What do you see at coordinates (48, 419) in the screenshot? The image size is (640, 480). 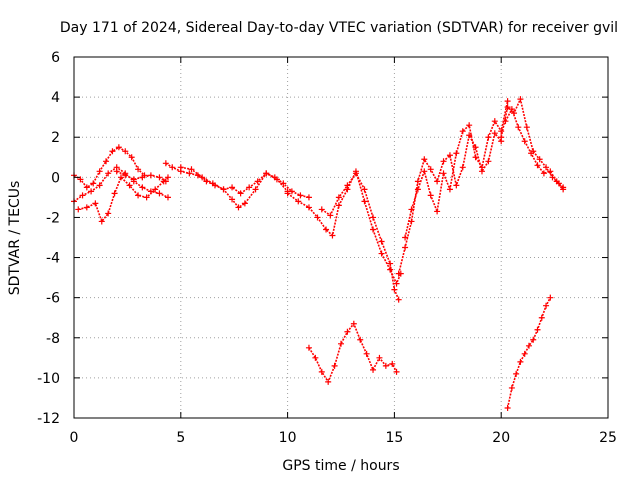 I see `y-tick-label: -12` at bounding box center [48, 419].